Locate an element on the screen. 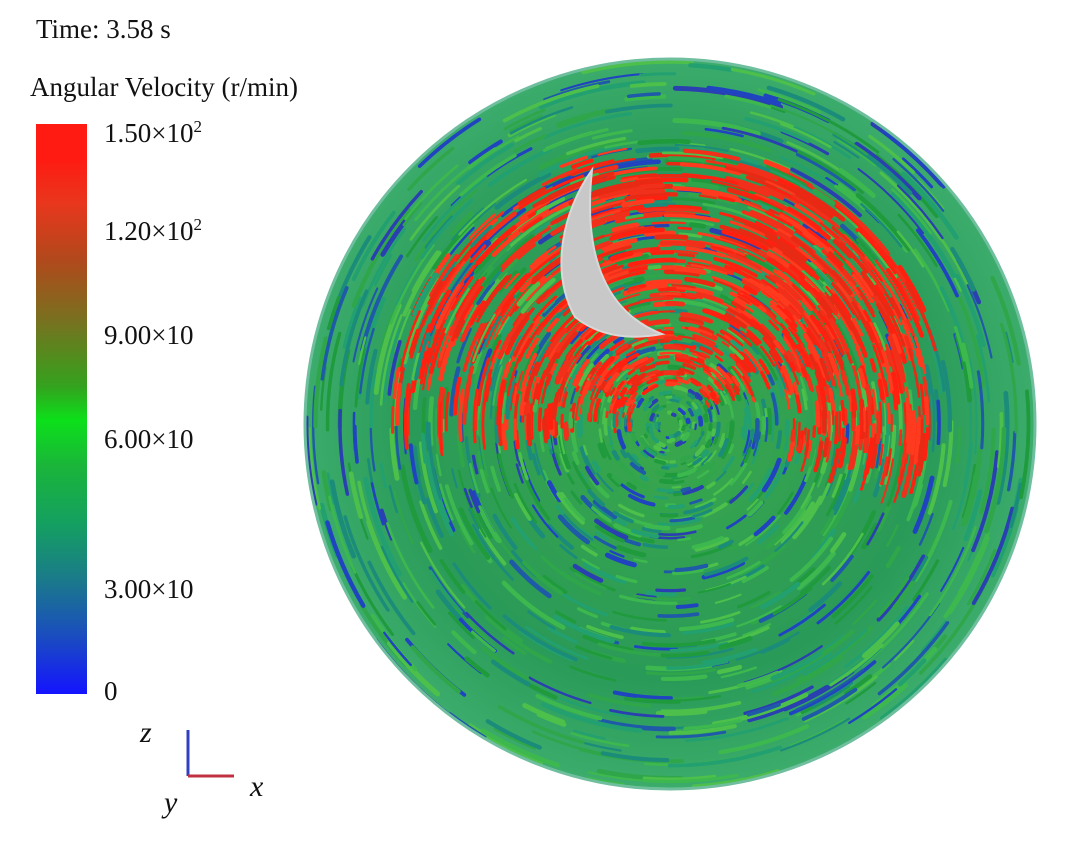 This screenshot has width=1072, height=845. colorbar-tick-90: 9.00×10 is located at coordinates (149, 335).